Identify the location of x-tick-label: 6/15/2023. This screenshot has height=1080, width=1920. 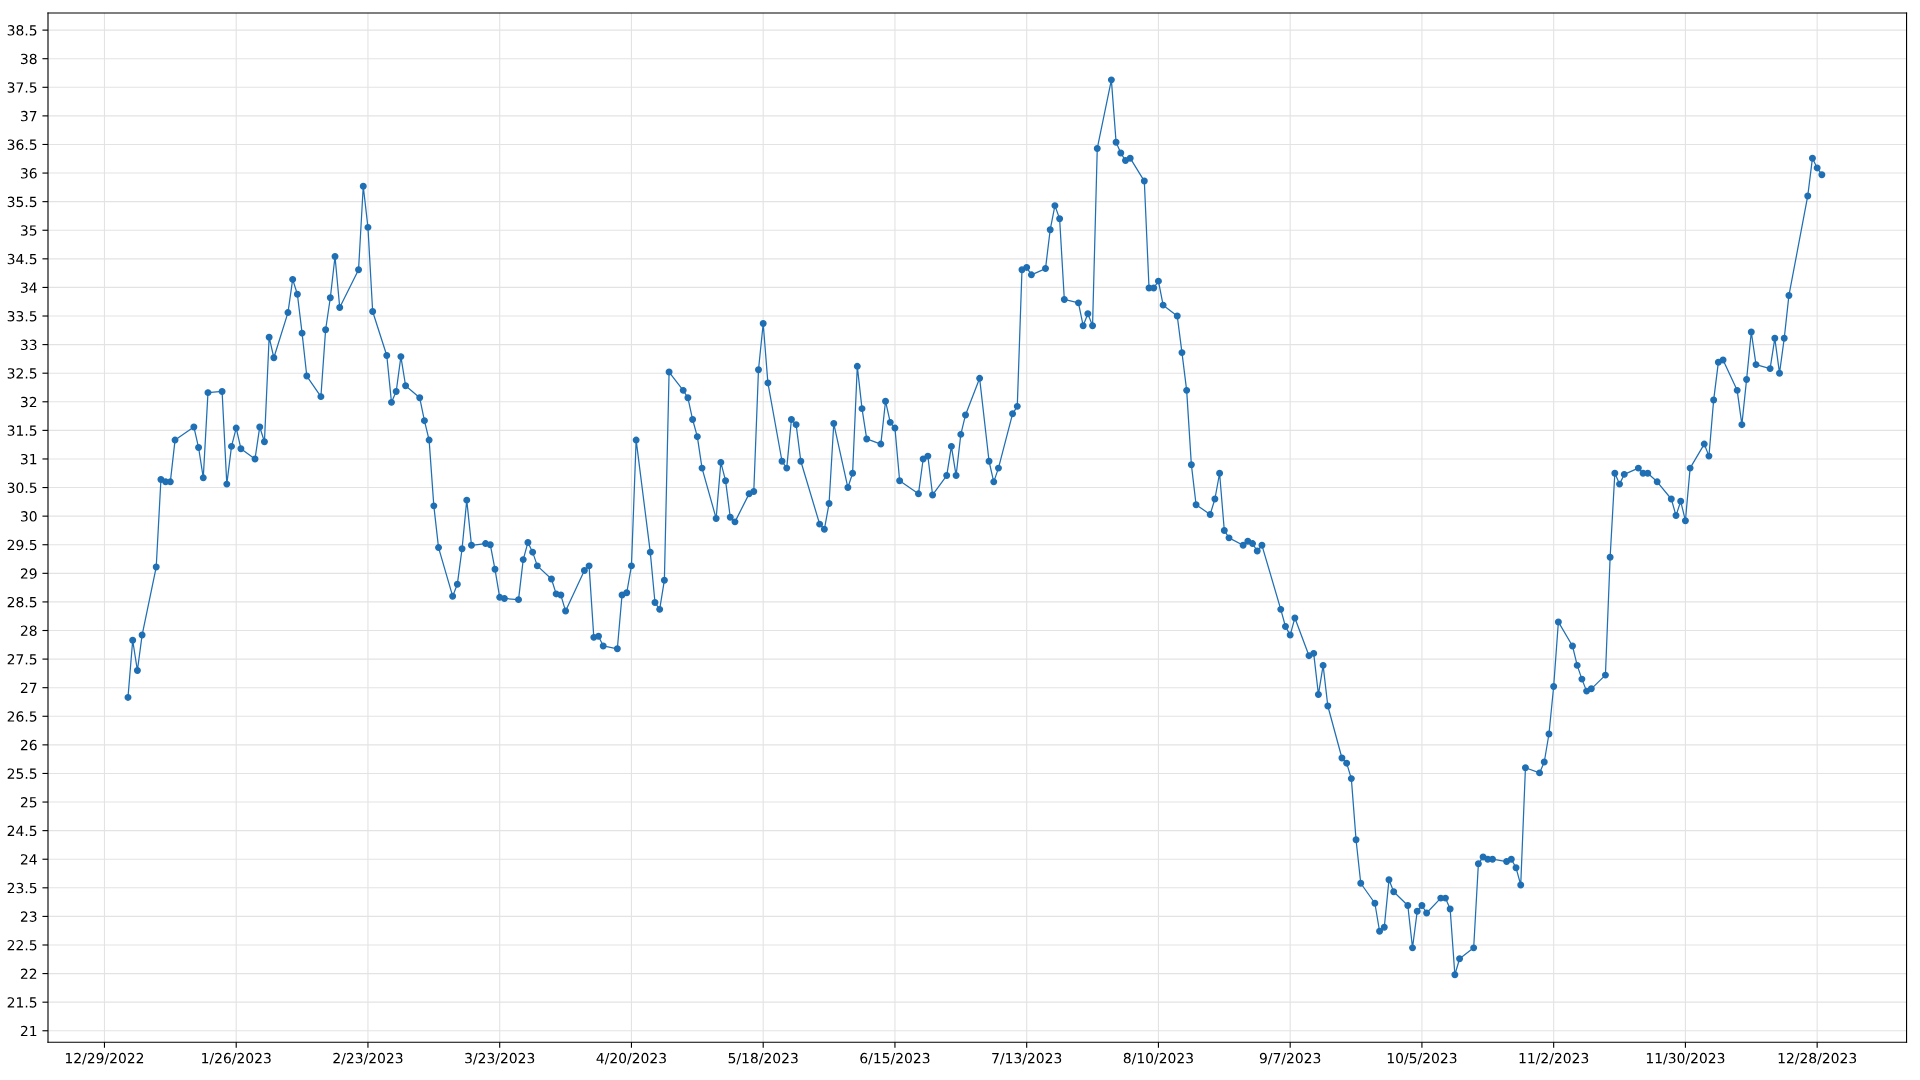
(895, 1058).